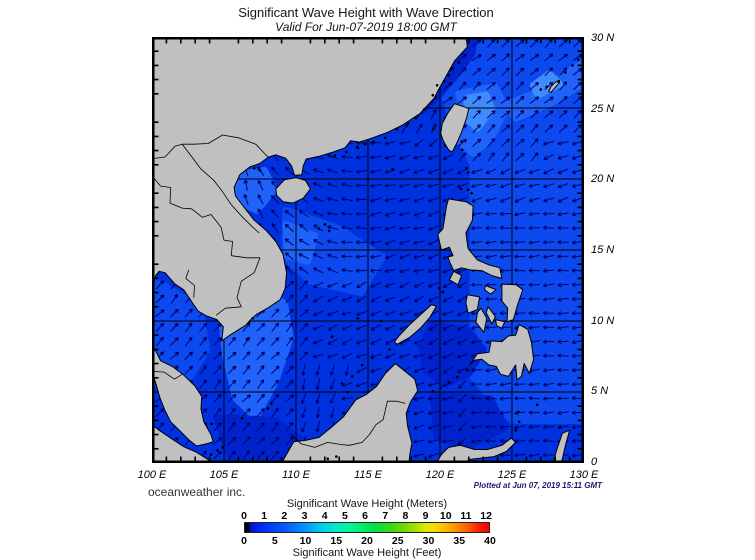 The width and height of the screenshot is (755, 560). What do you see at coordinates (152, 475) in the screenshot?
I see `lon-label: 100 E` at bounding box center [152, 475].